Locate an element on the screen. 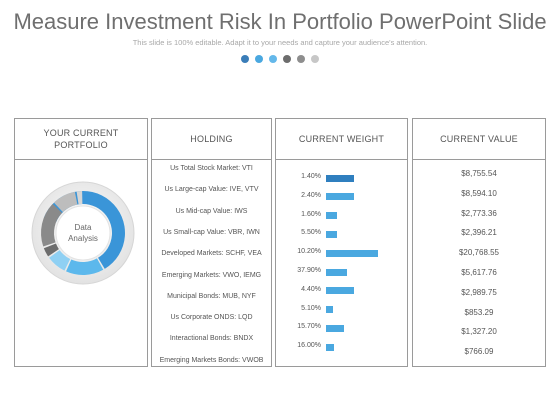 The width and height of the screenshot is (560, 420). donut-label-line2: Analysis is located at coordinates (83, 238).